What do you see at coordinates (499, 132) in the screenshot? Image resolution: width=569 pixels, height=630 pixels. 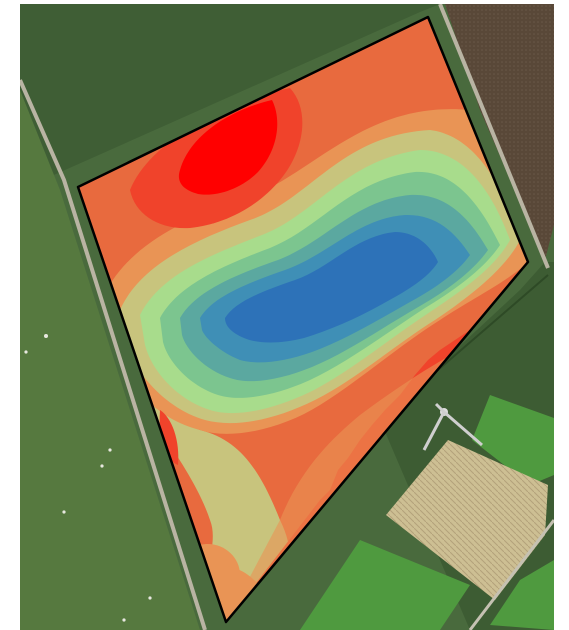 I see `plowed-field` at bounding box center [499, 132].